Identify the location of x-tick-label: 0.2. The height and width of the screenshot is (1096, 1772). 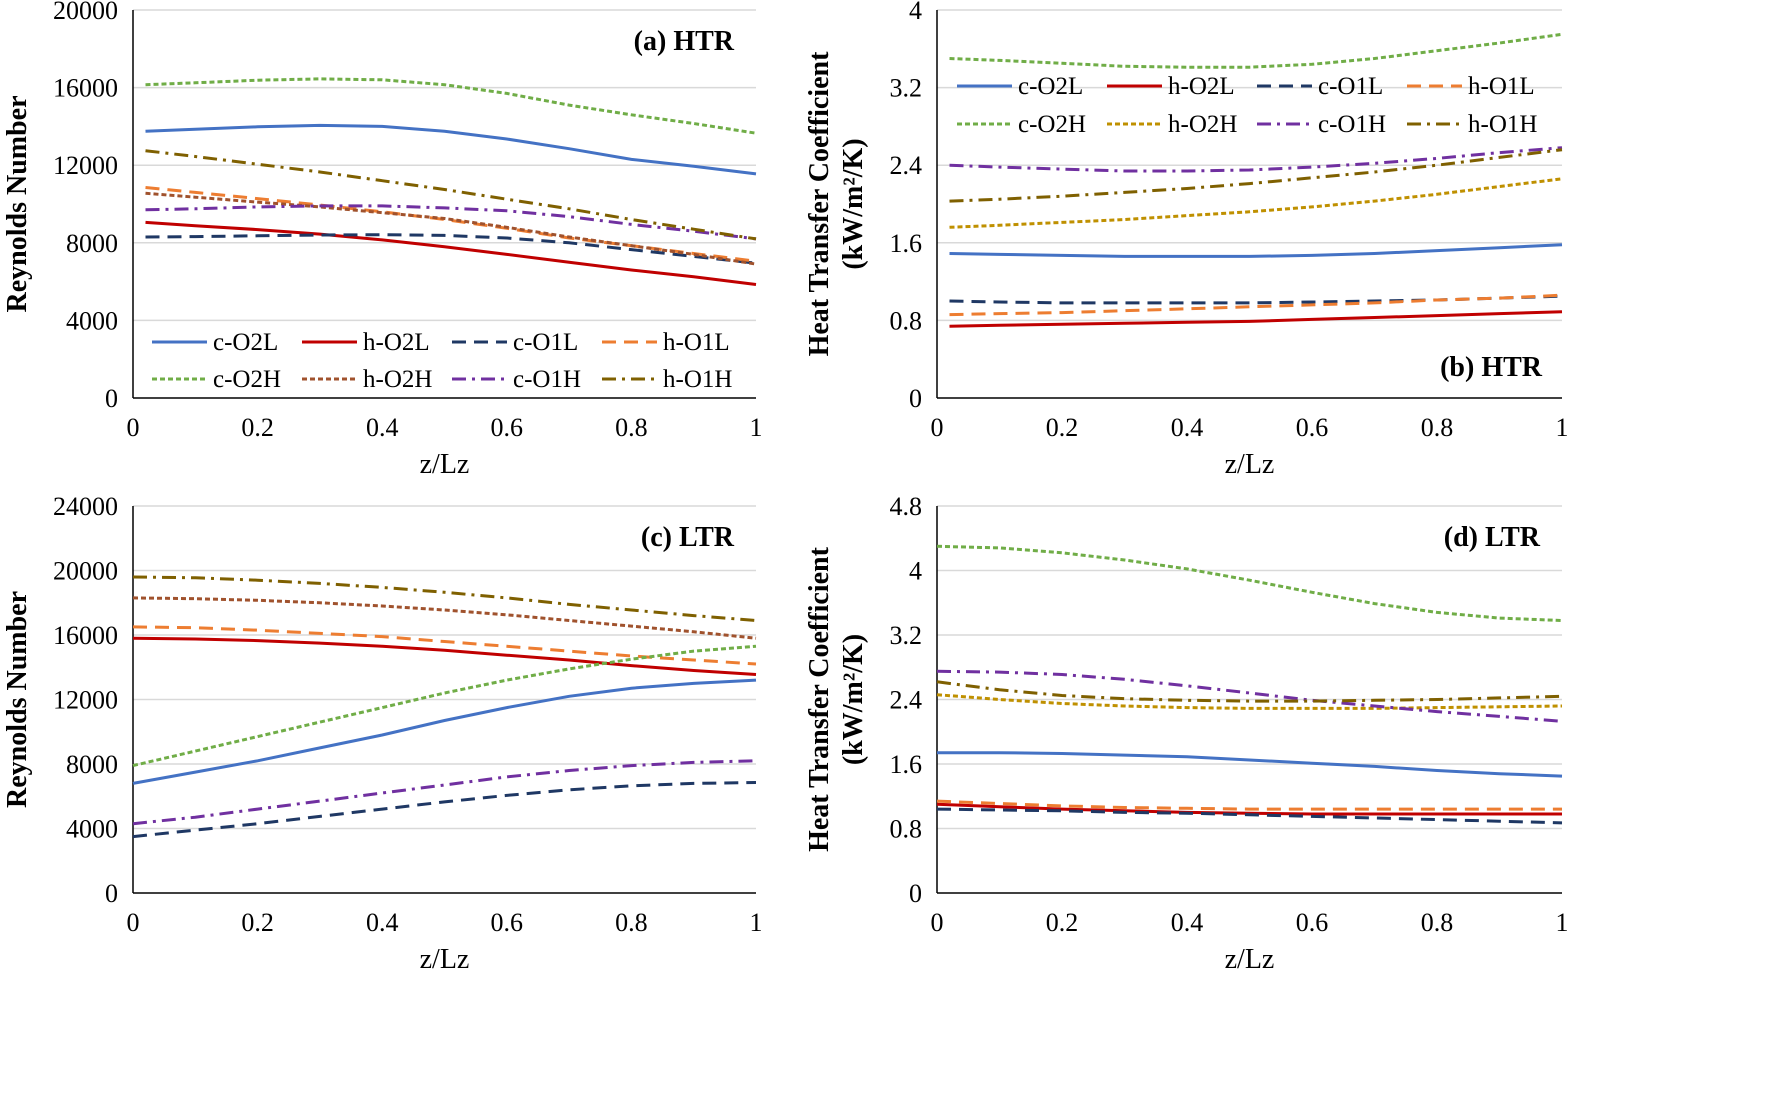
(1062, 427).